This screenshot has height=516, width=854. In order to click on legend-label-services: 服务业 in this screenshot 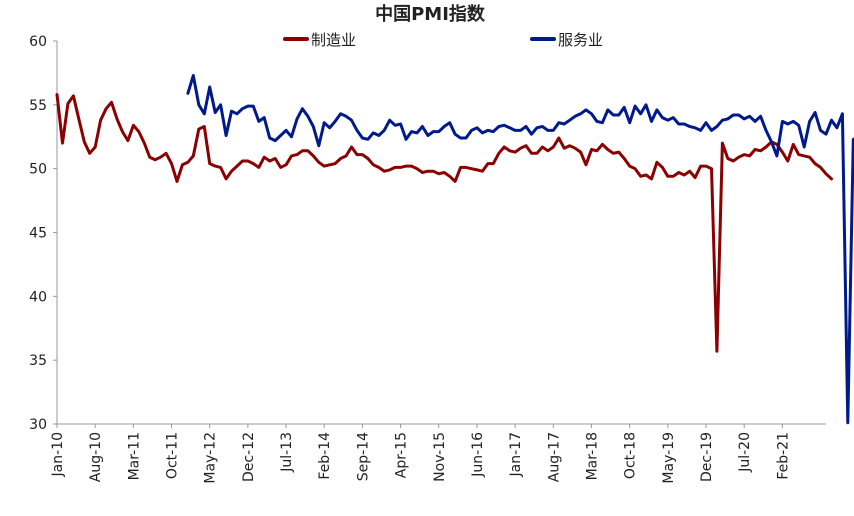, I will do `click(580, 40)`.